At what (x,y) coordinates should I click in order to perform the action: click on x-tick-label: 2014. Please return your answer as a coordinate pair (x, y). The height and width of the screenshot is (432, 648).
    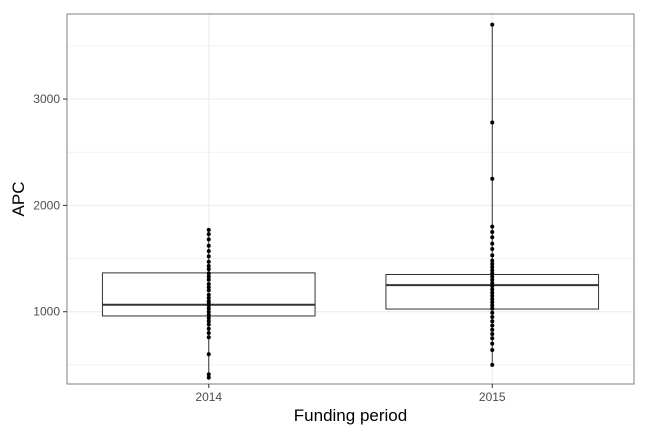
    Looking at the image, I should click on (208, 397).